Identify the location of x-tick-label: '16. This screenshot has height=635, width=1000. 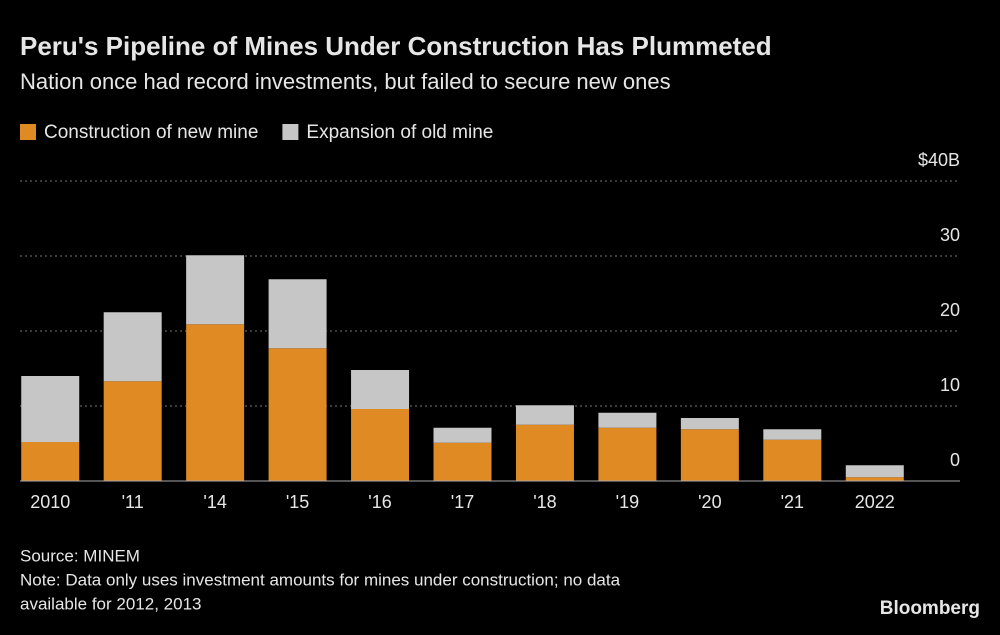
(379, 502).